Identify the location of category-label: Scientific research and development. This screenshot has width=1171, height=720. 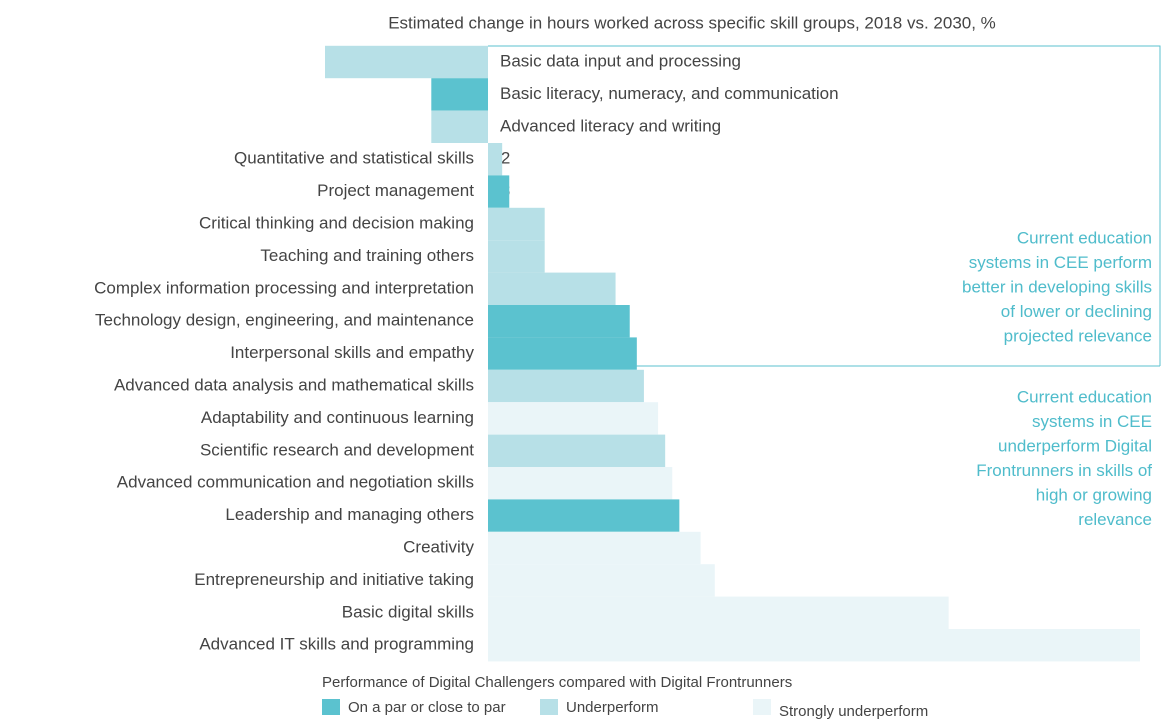
(337, 449).